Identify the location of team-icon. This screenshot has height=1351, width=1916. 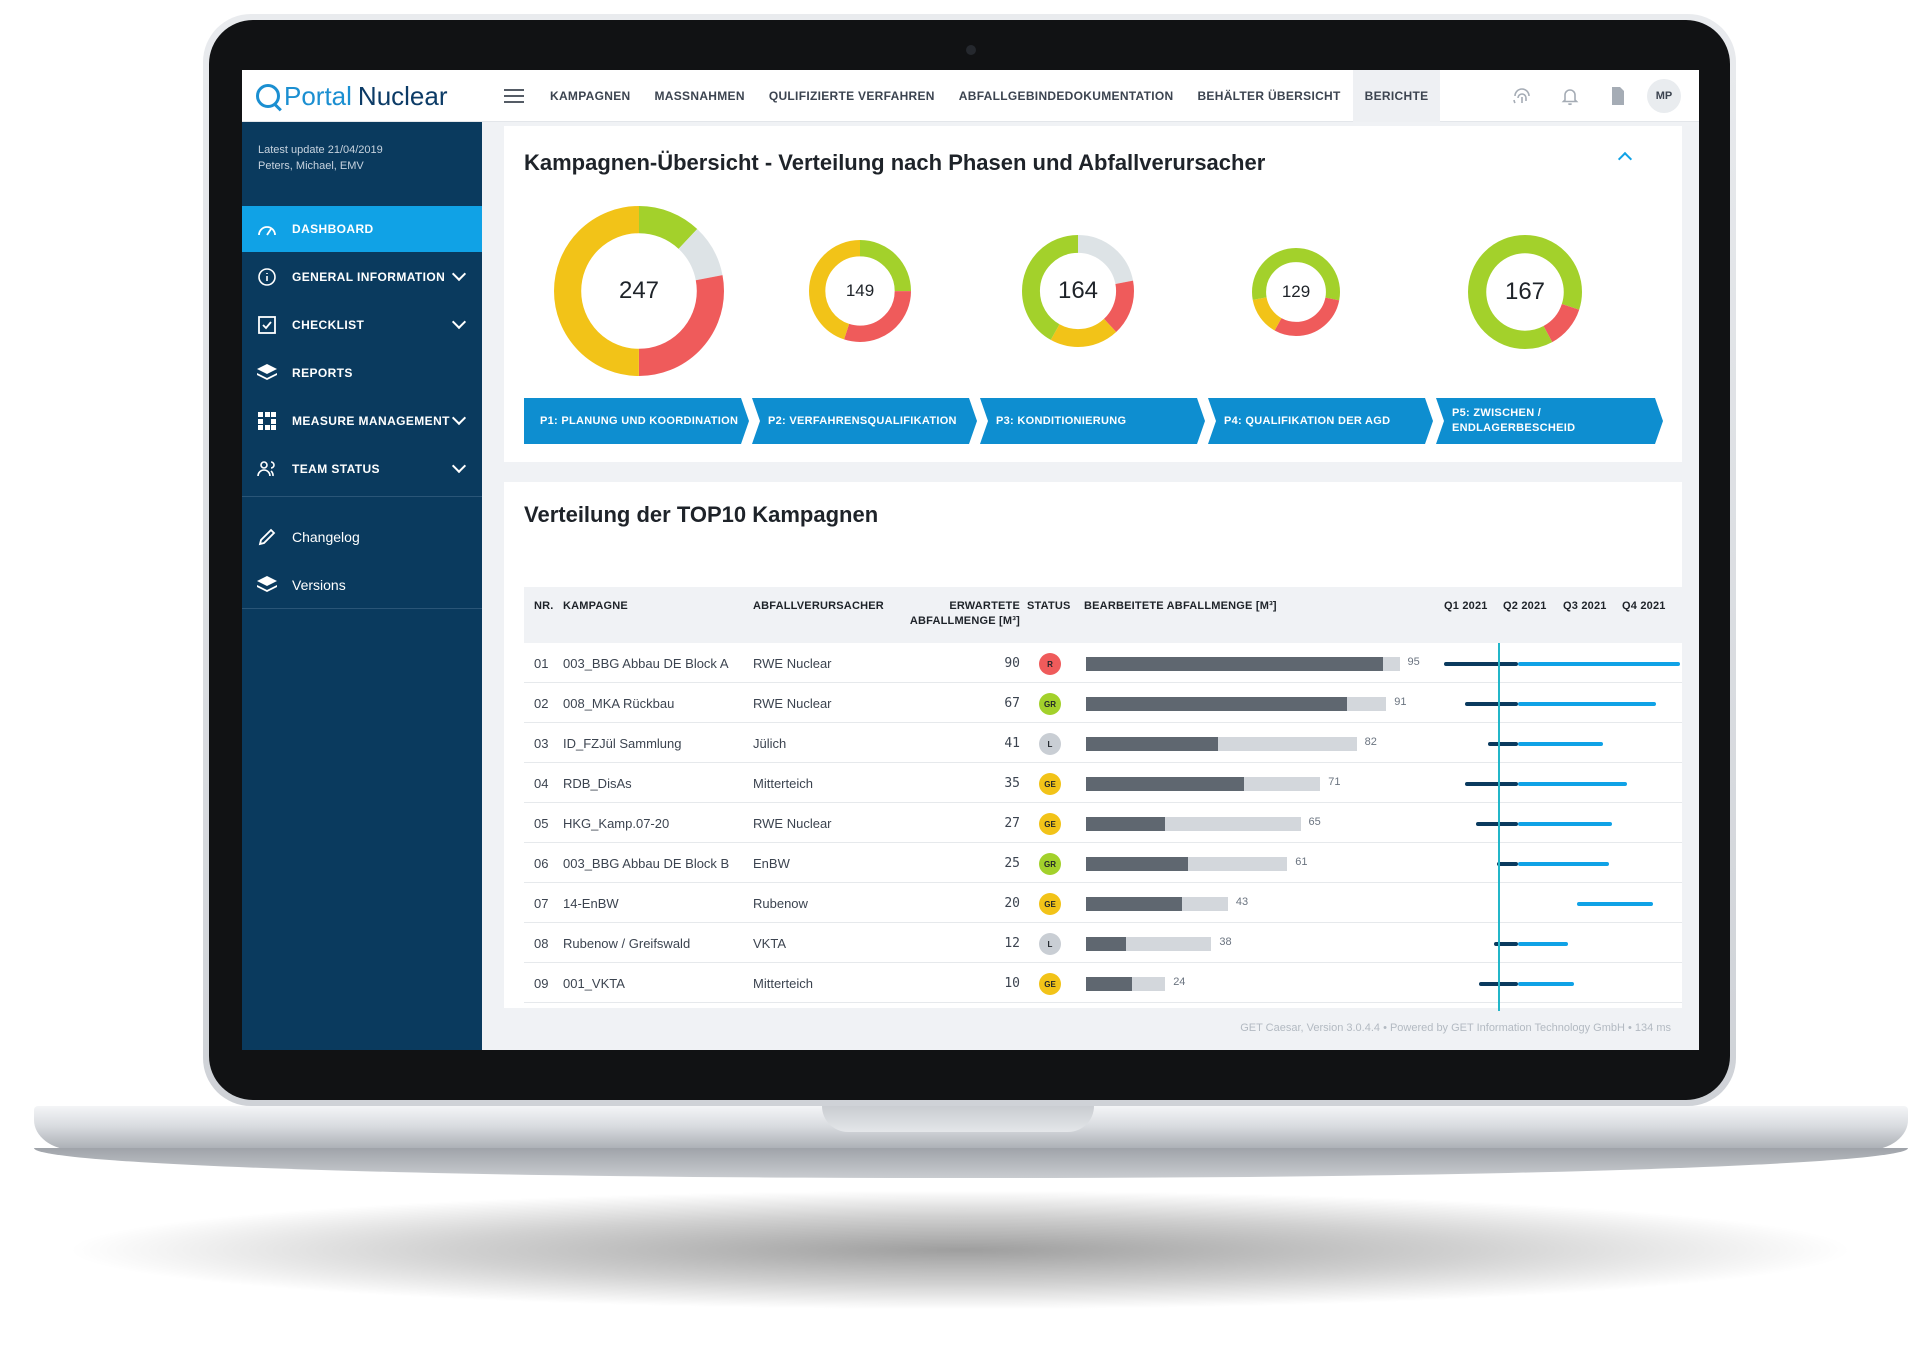
(267, 469).